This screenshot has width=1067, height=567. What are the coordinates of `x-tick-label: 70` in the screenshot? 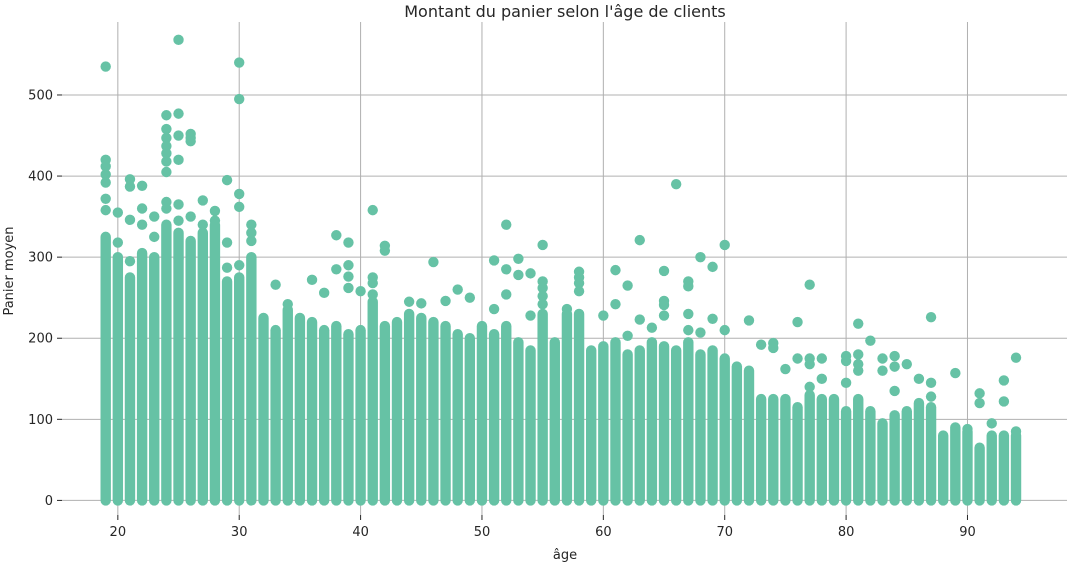 It's located at (724, 532).